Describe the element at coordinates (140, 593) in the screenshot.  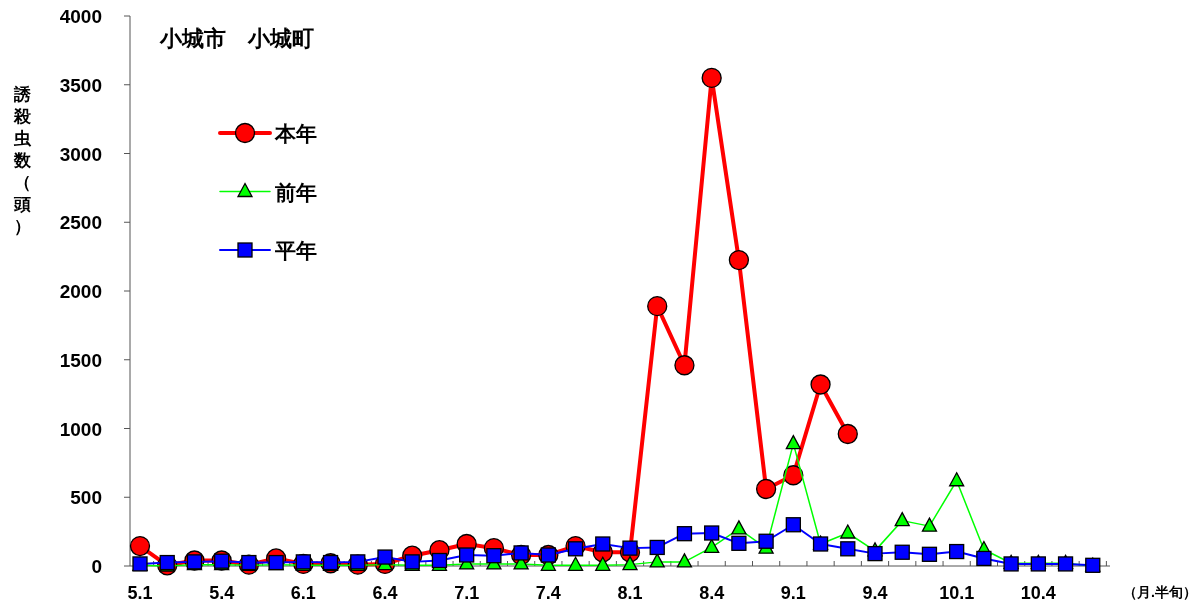
I see `x-tick-label: 5.1` at that location.